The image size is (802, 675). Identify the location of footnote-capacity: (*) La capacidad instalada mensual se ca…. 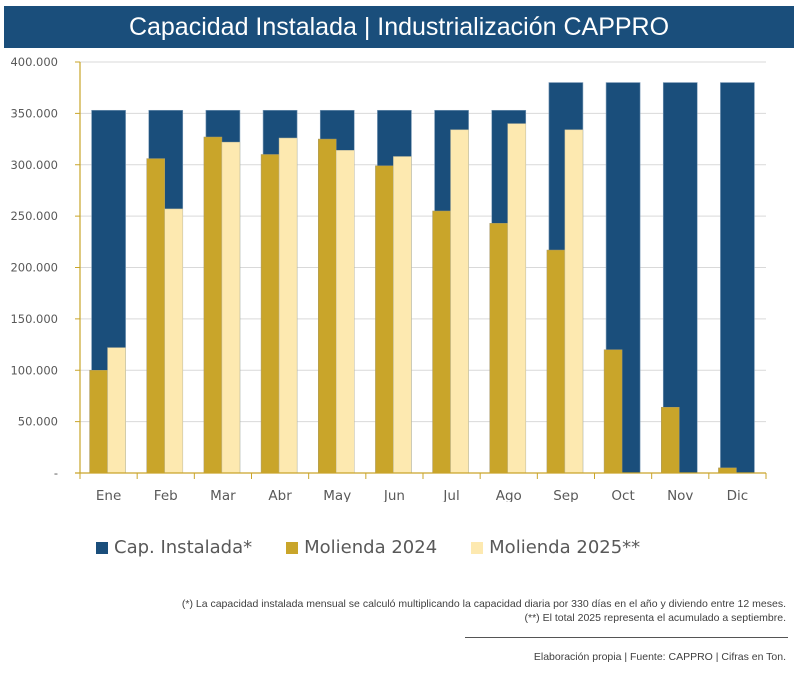
(483, 604).